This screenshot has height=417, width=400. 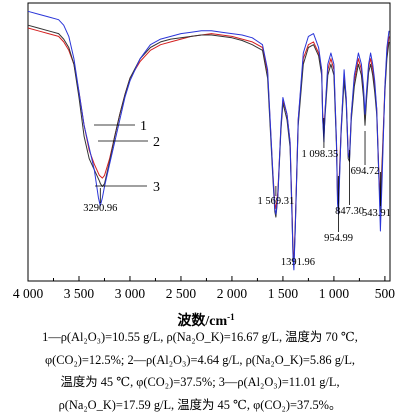 I want to click on peak-label: 3290.96, so click(x=100, y=208).